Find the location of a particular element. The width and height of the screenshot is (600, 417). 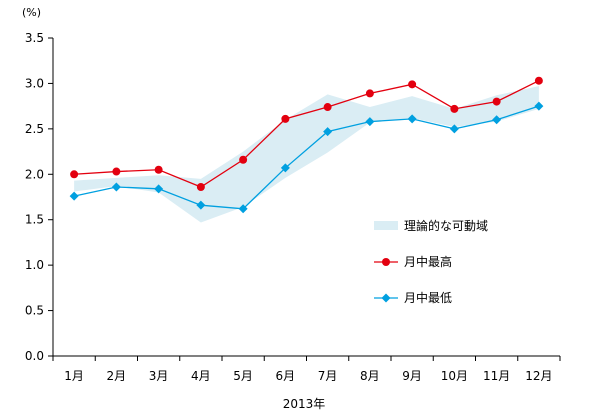

x-tick-label: 3月 is located at coordinates (159, 376).